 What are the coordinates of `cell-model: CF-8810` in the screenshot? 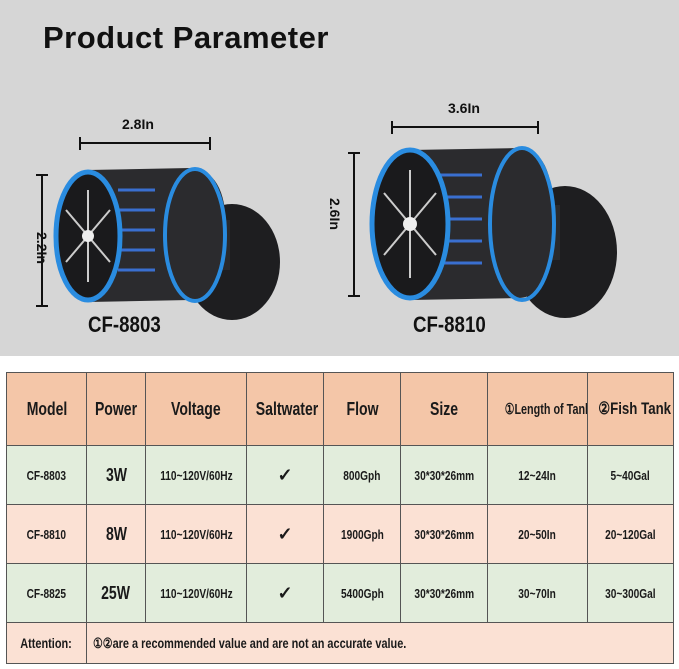 It's located at (46, 534).